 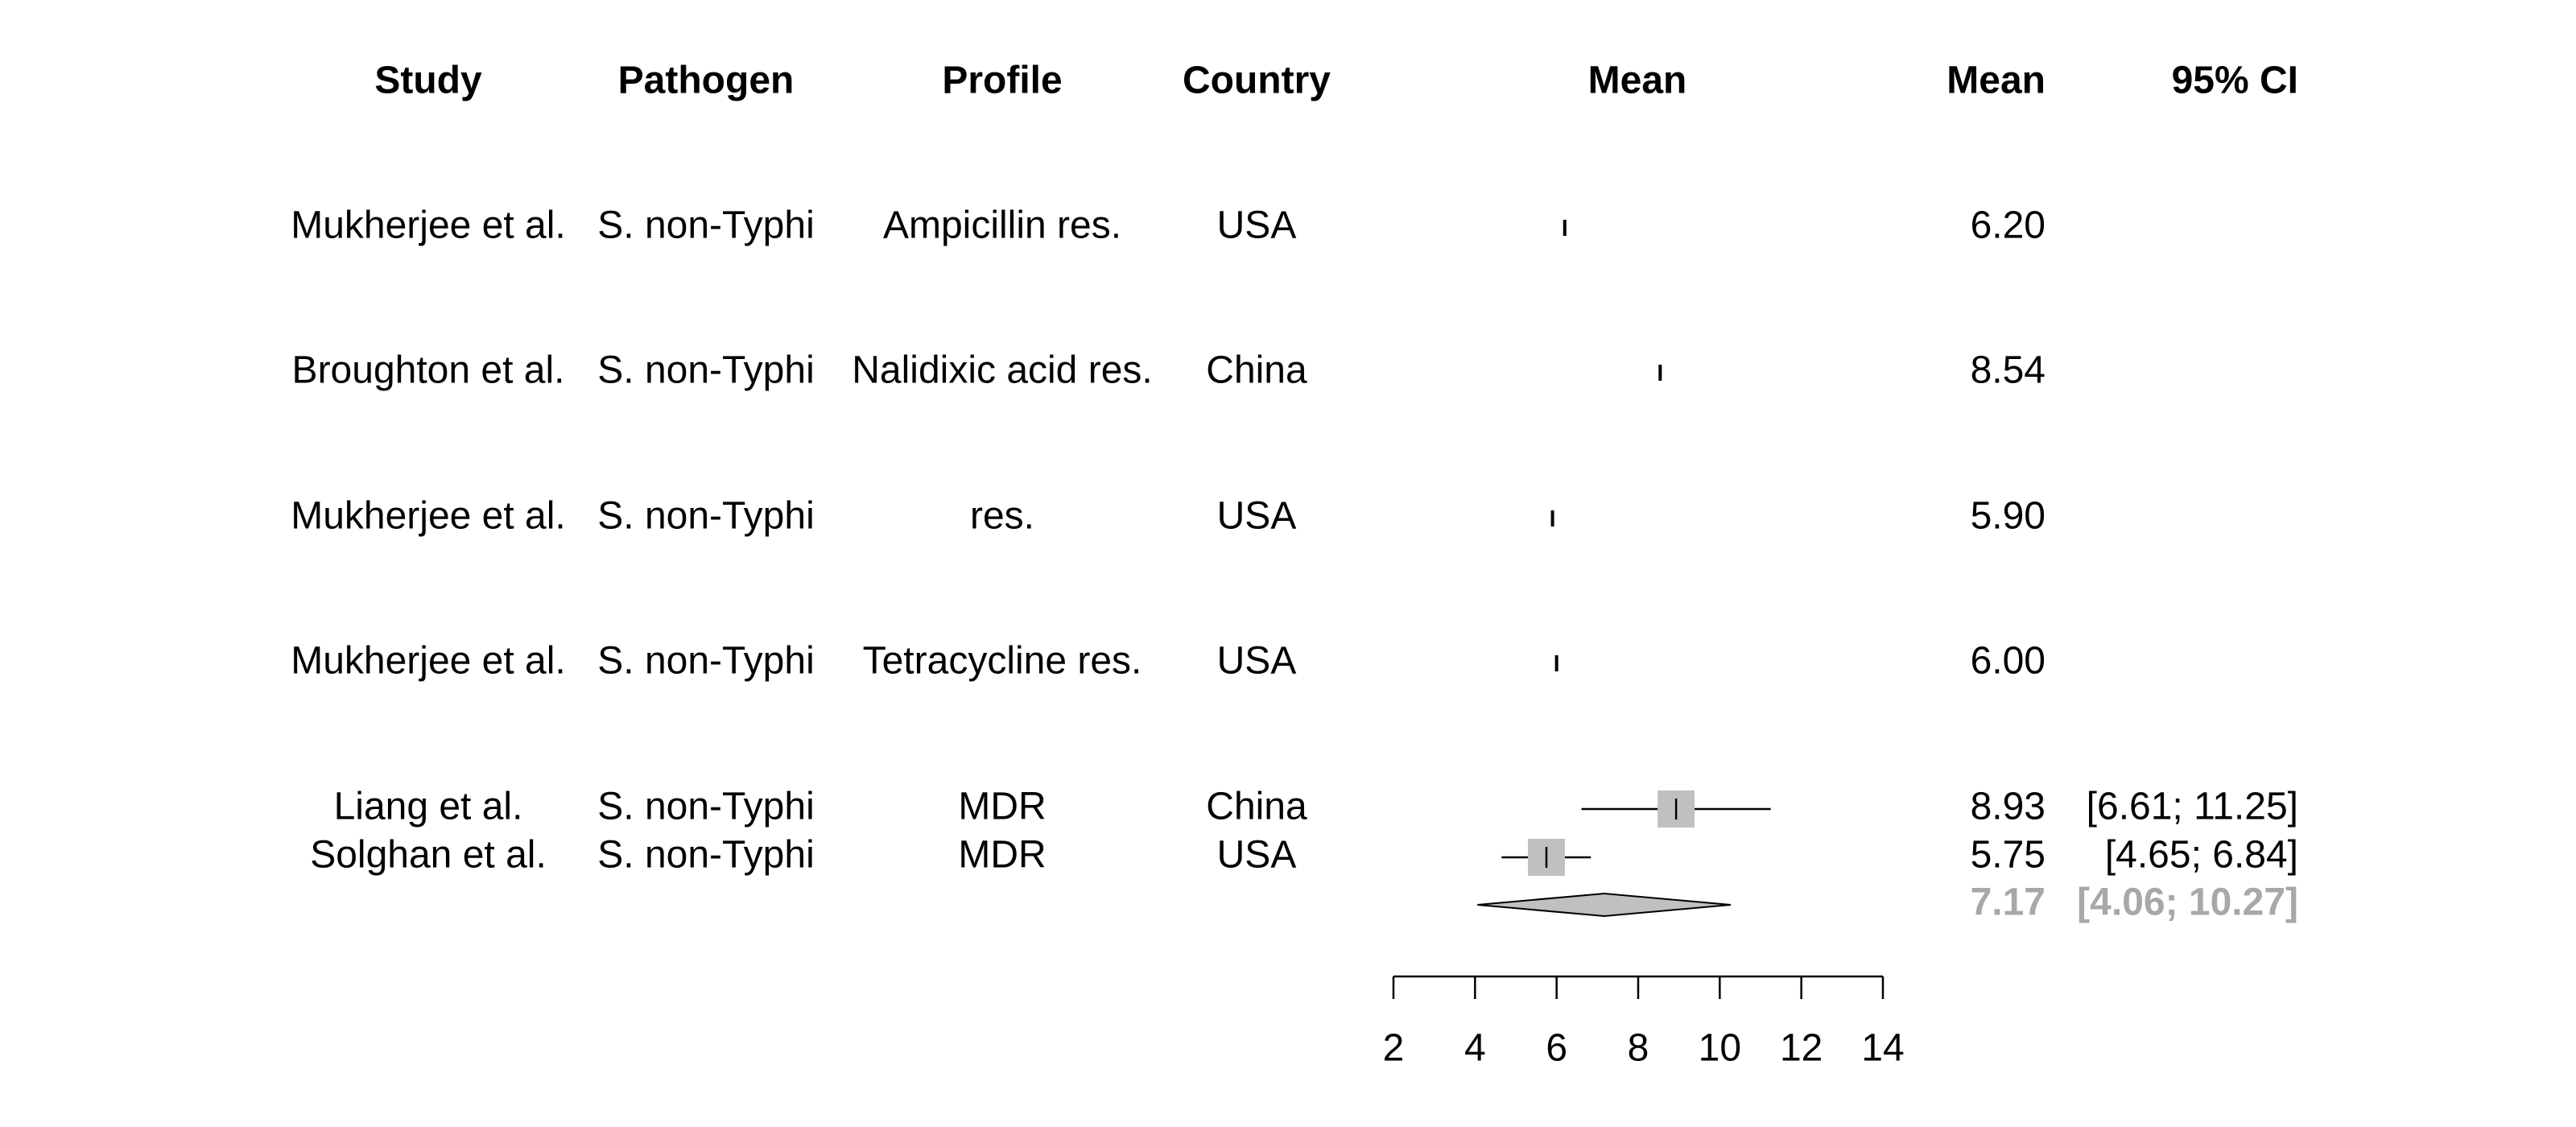 What do you see at coordinates (428, 81) in the screenshot?
I see `header-study: Study` at bounding box center [428, 81].